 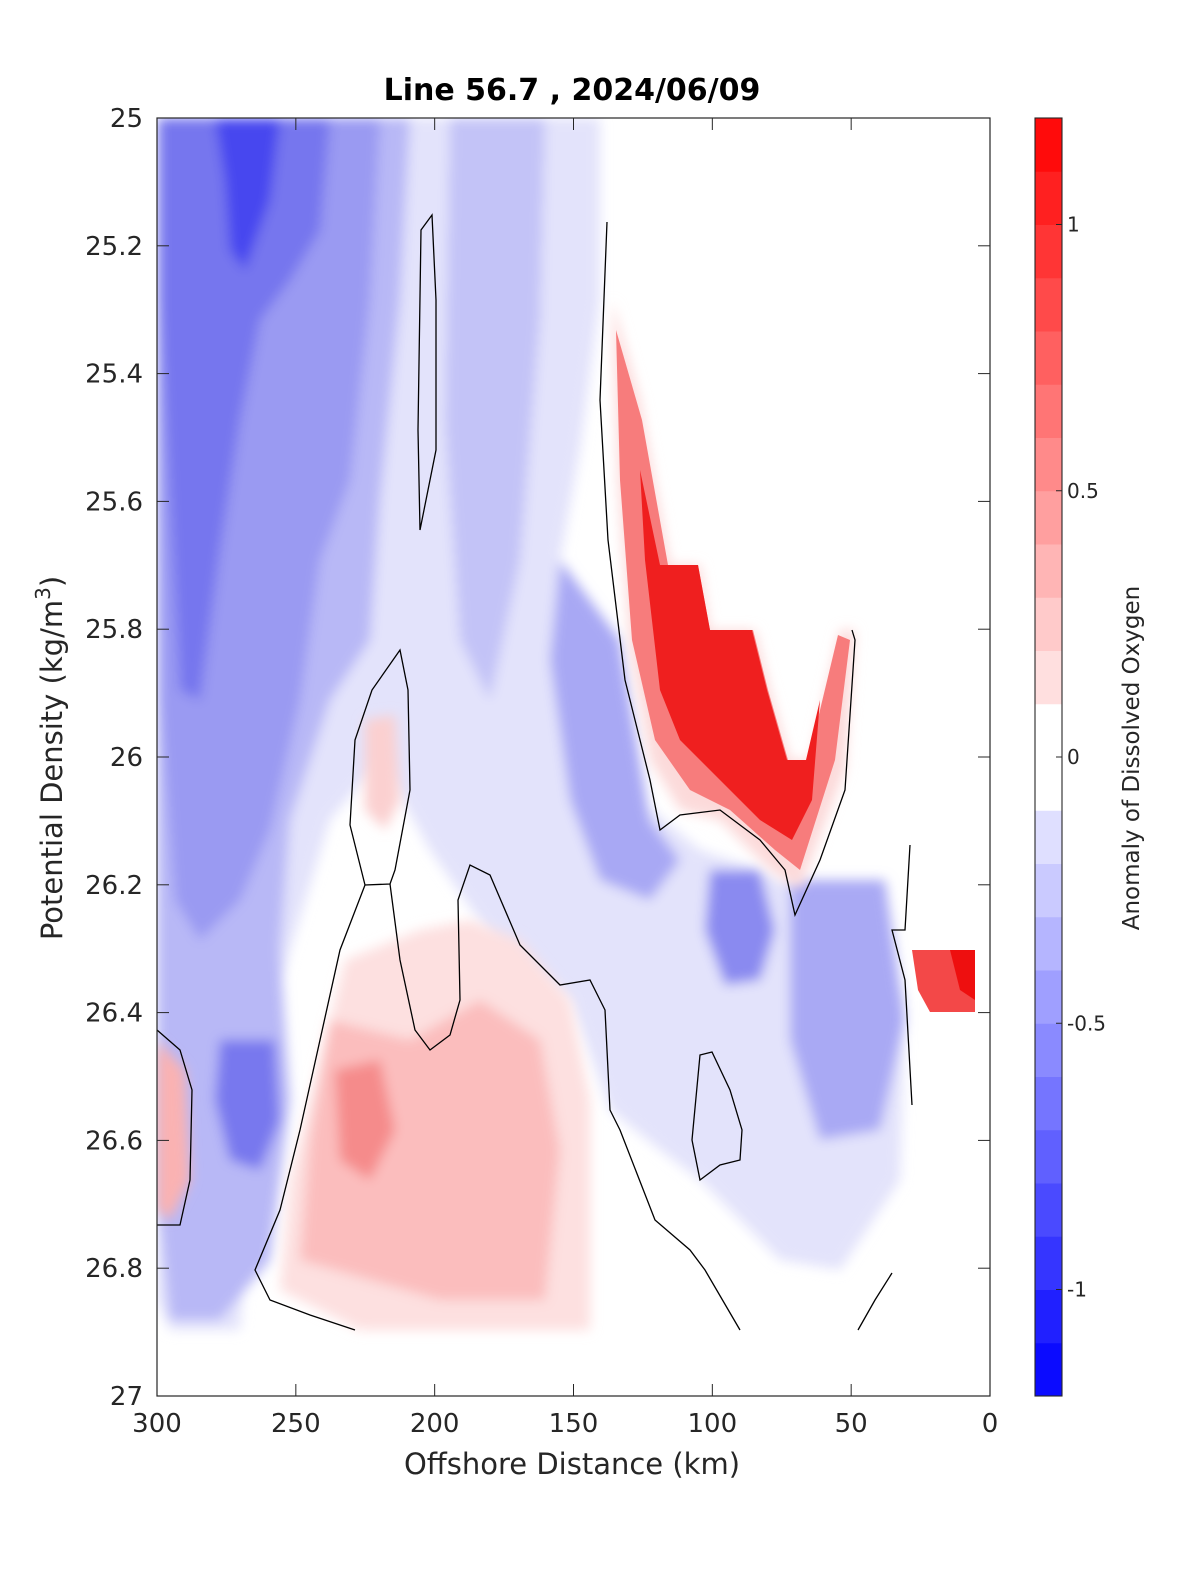 I want to click on y-tick-label: 25.2, so click(x=114, y=247).